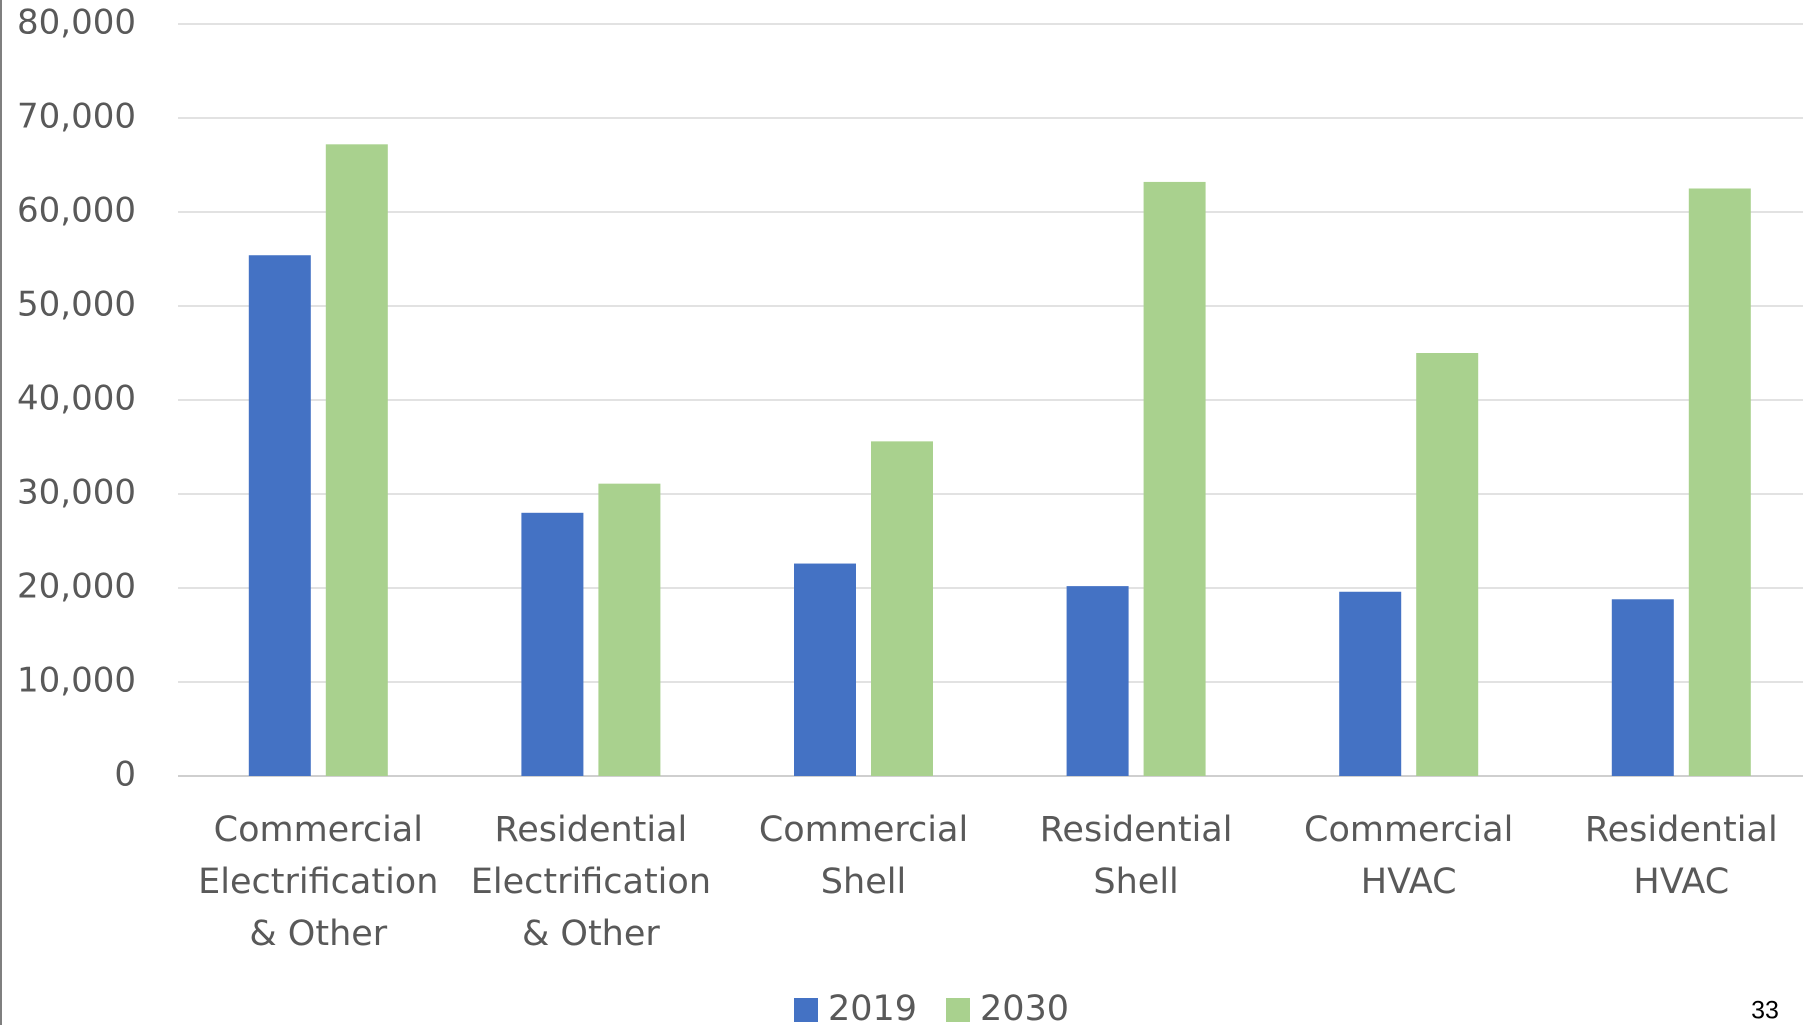  Describe the element at coordinates (76, 399) in the screenshot. I see `y-tick-label: 40,000` at that location.